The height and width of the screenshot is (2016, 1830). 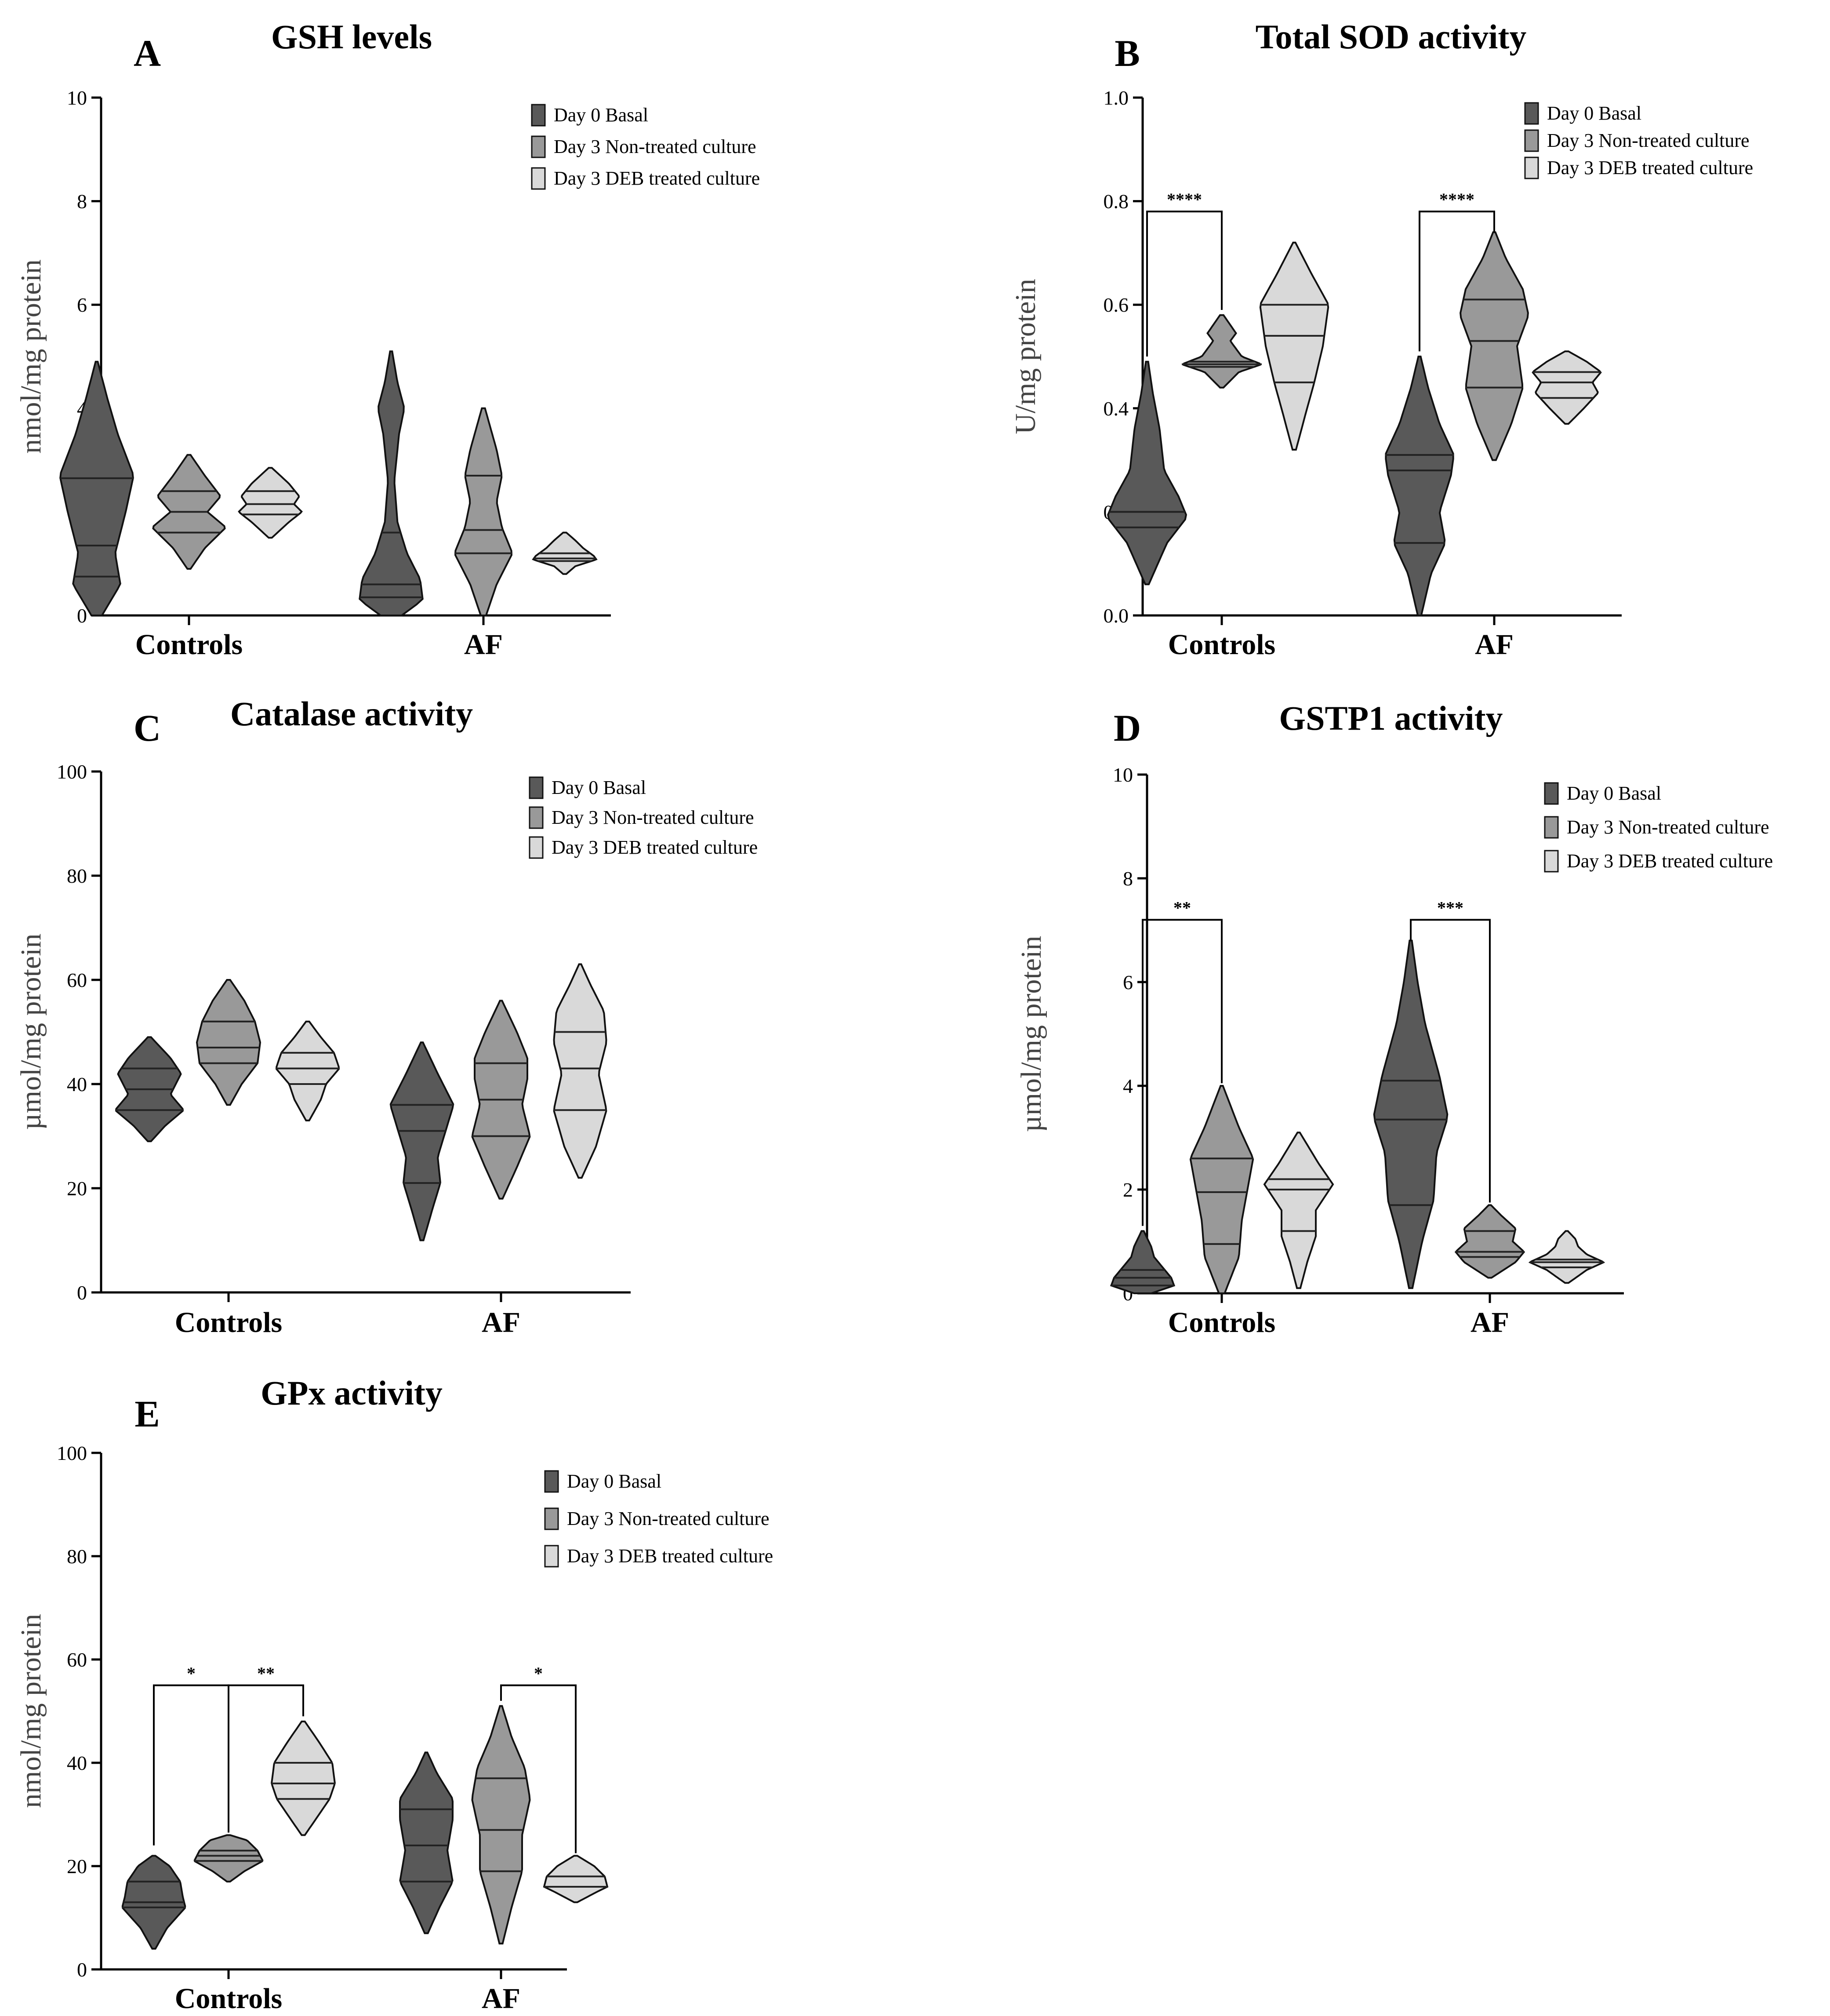 What do you see at coordinates (1116, 305) in the screenshot?
I see `y-tick-label: 0.6` at bounding box center [1116, 305].